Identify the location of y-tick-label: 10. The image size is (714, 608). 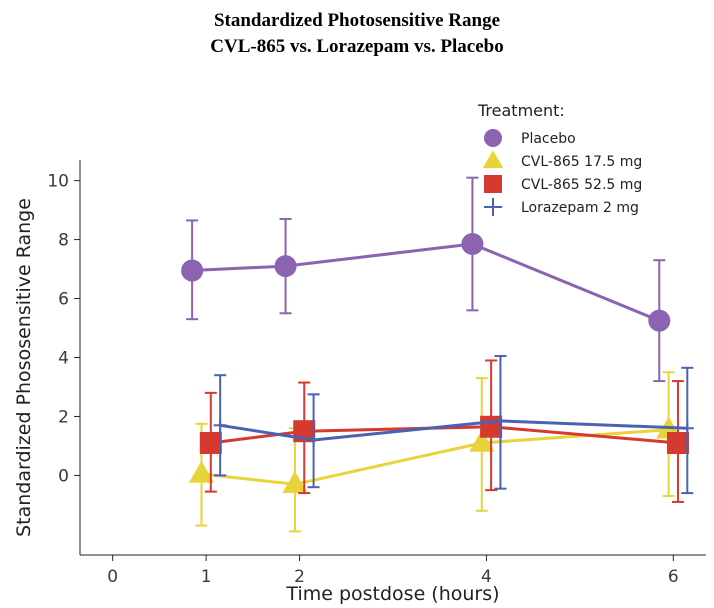
(58, 182).